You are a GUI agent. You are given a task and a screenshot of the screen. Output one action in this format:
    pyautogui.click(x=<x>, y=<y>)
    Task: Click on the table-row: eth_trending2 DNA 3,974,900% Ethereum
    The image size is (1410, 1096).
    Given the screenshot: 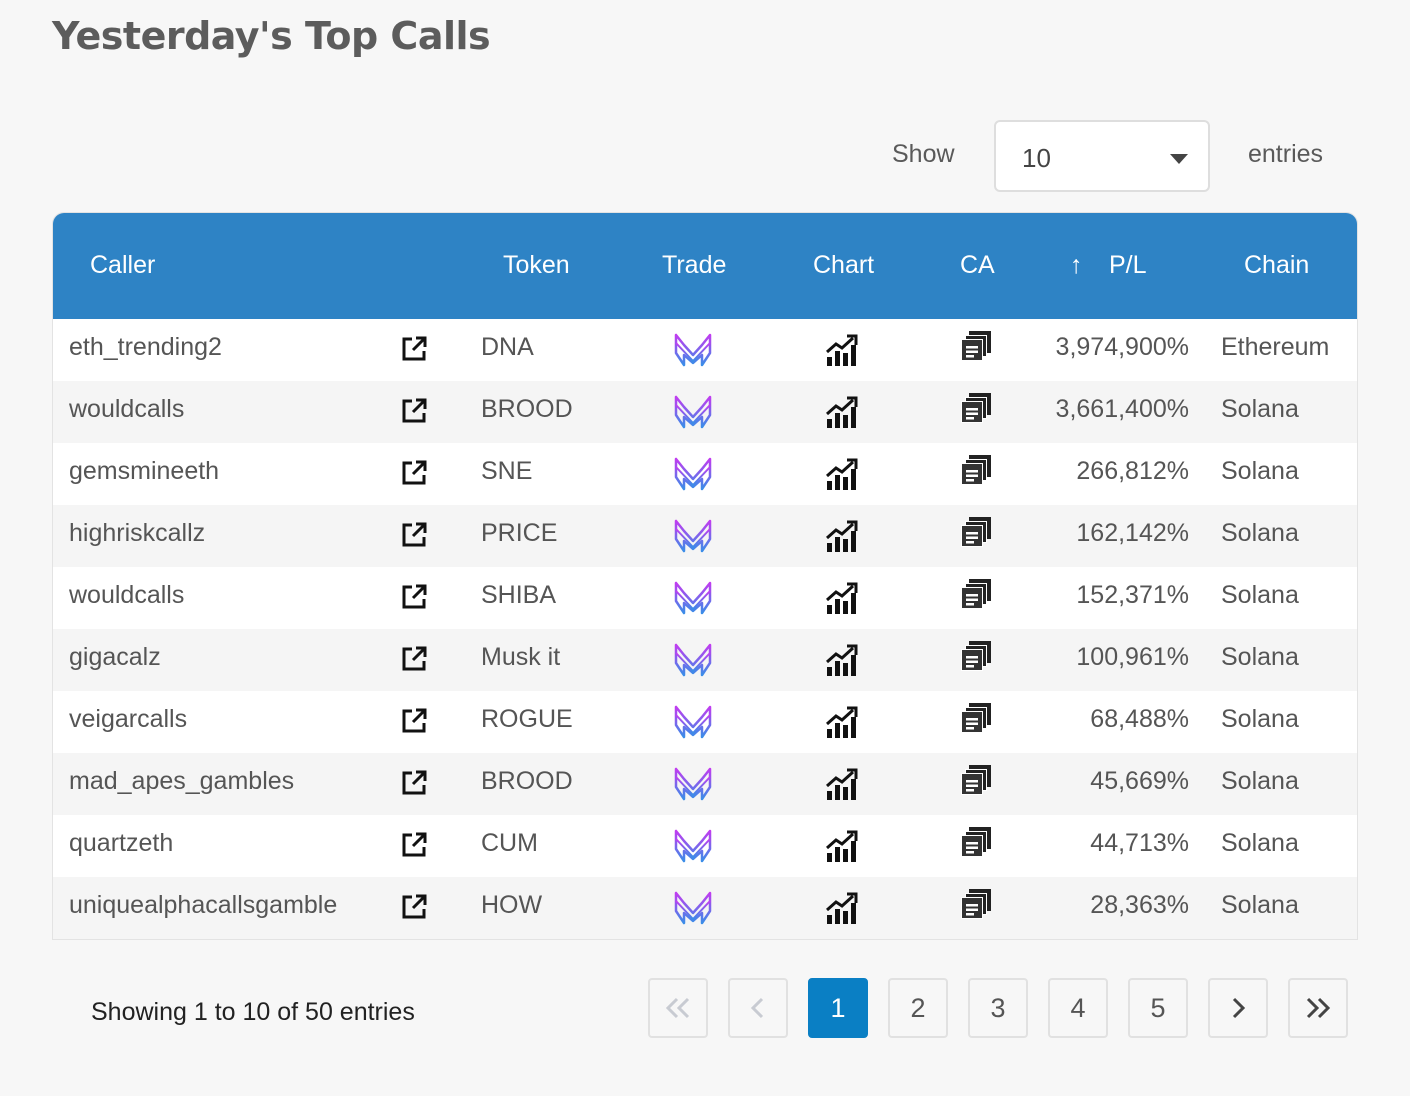 What is the action you would take?
    pyautogui.click(x=705, y=350)
    